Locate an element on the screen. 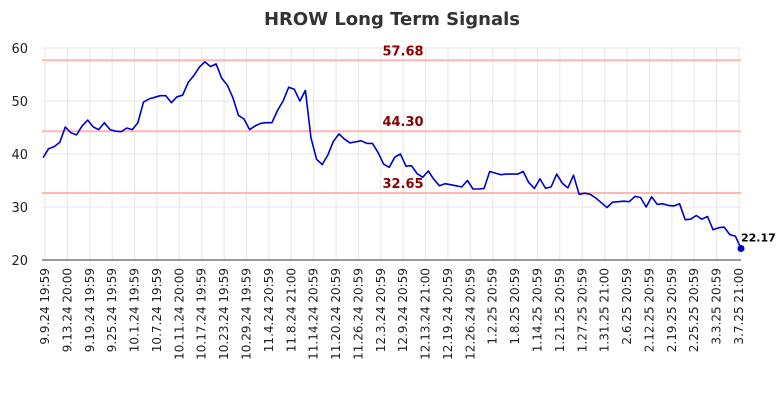 This screenshot has height=404, width=784. x-tick-label: 1.27.25 20:59 is located at coordinates (582, 310).